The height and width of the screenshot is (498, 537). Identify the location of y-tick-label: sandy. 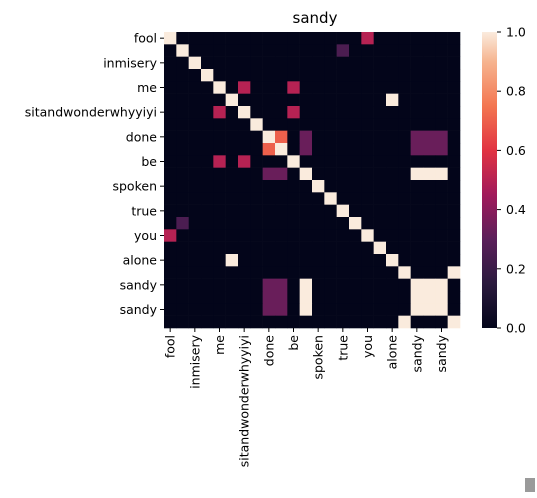
(139, 284).